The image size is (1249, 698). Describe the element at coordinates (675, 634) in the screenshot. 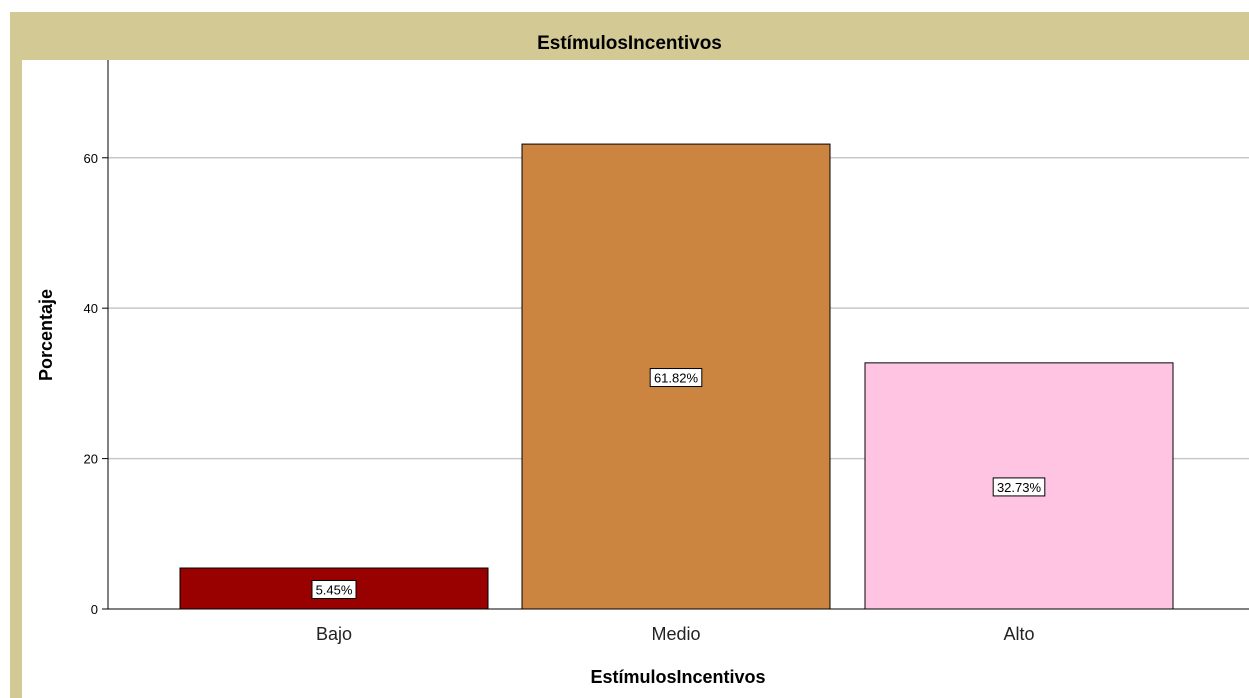

I see `x-tick-label-medio: Medio` at that location.